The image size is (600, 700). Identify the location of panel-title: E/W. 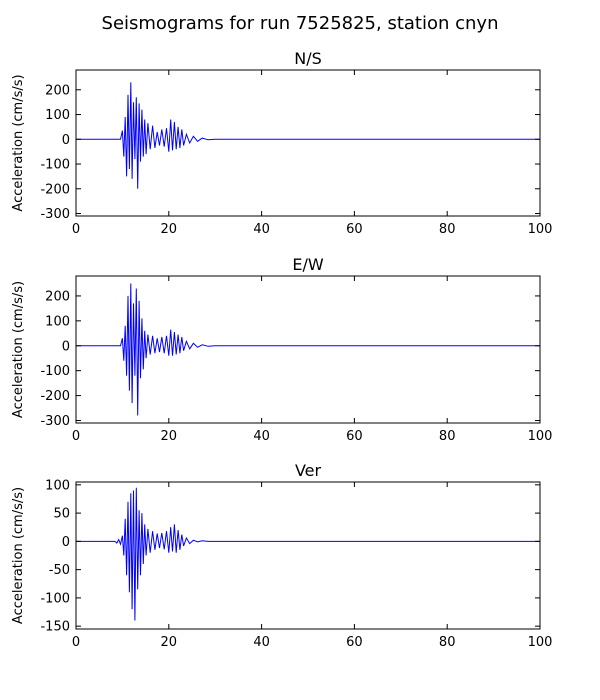
(308, 264).